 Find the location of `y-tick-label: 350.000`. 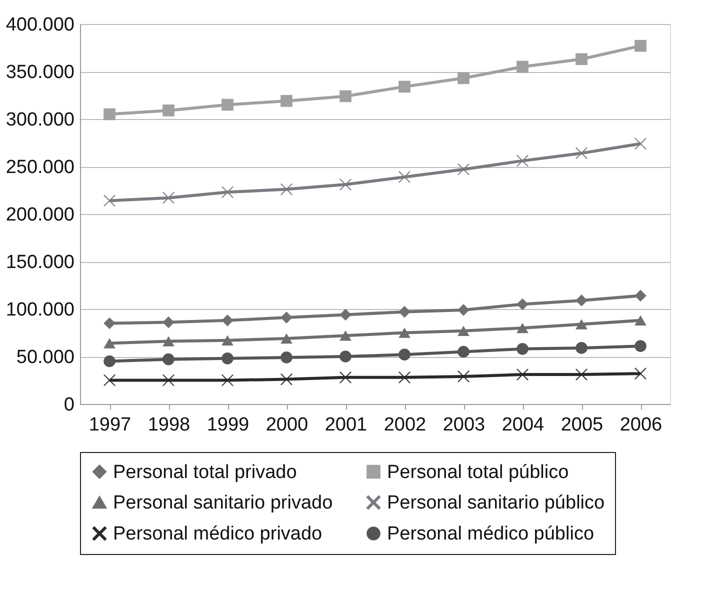

y-tick-label: 350.000 is located at coordinates (40, 72).